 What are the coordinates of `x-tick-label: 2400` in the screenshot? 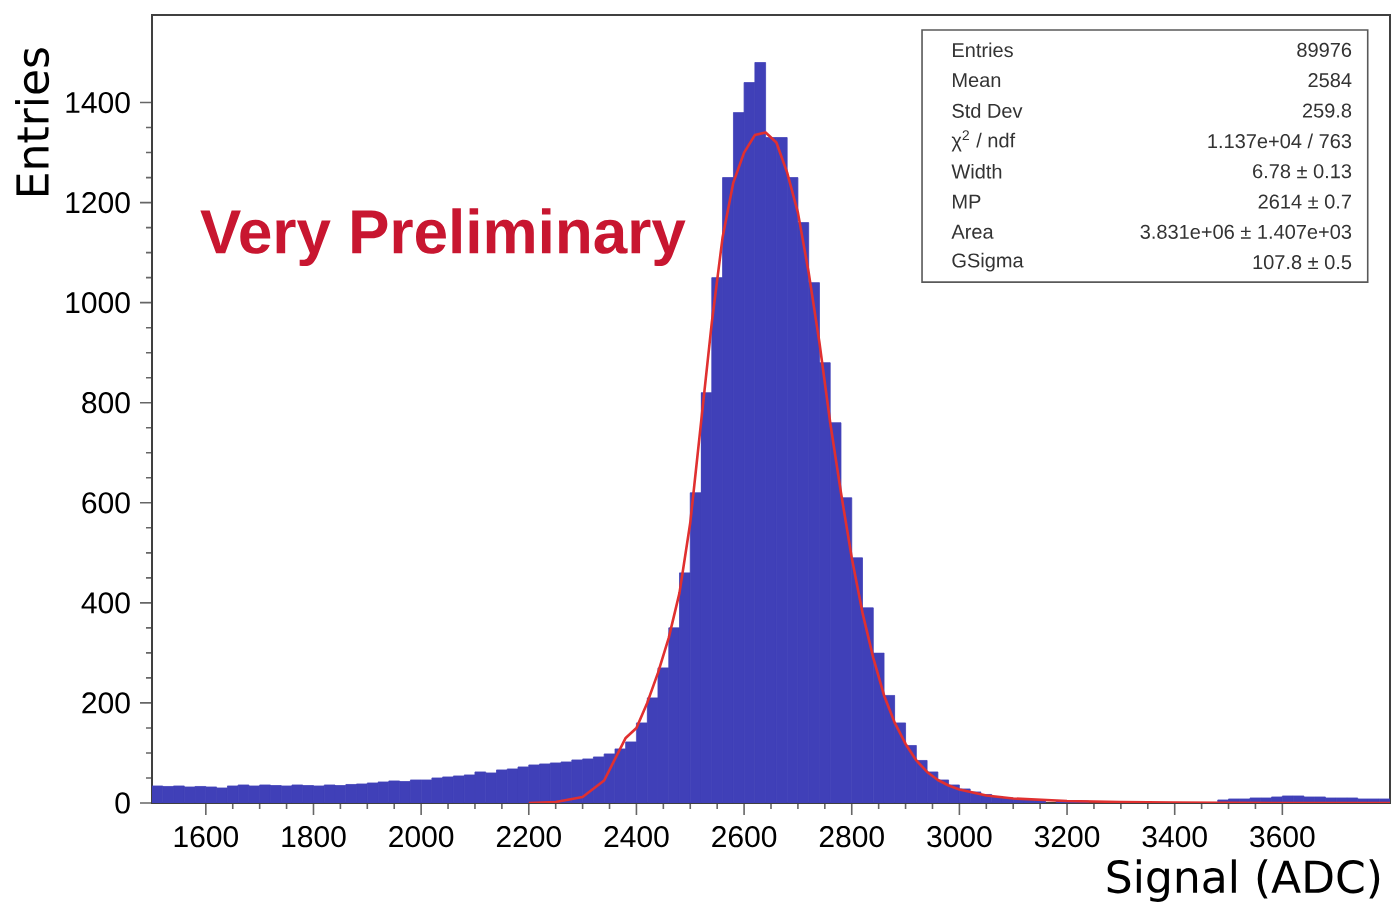 It's located at (636, 837).